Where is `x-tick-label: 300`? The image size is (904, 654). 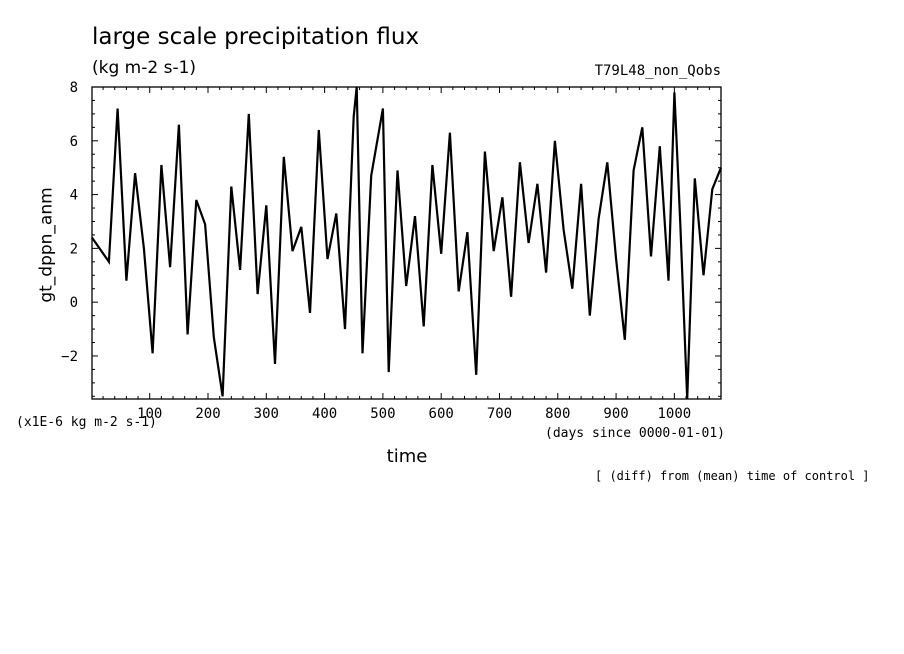
x-tick-label: 300 is located at coordinates (266, 414).